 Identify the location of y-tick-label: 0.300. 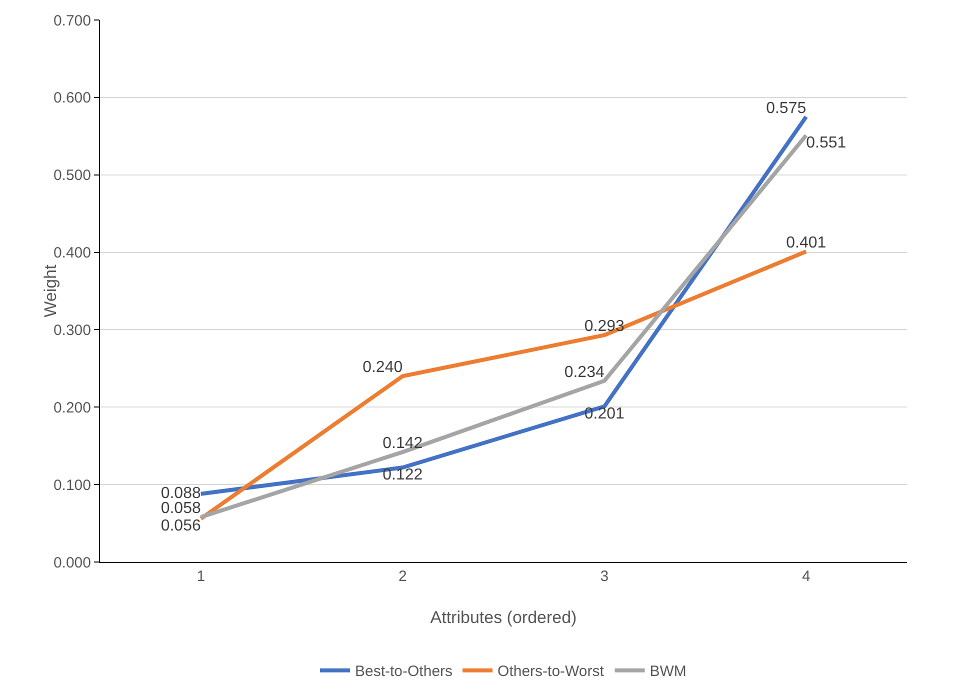
(72, 330).